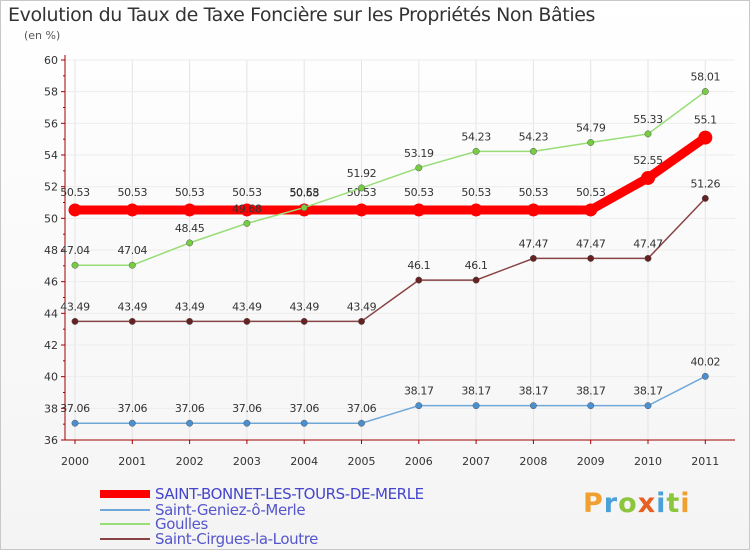 This screenshot has height=550, width=750. I want to click on y-tick-label: 56, so click(51, 123).